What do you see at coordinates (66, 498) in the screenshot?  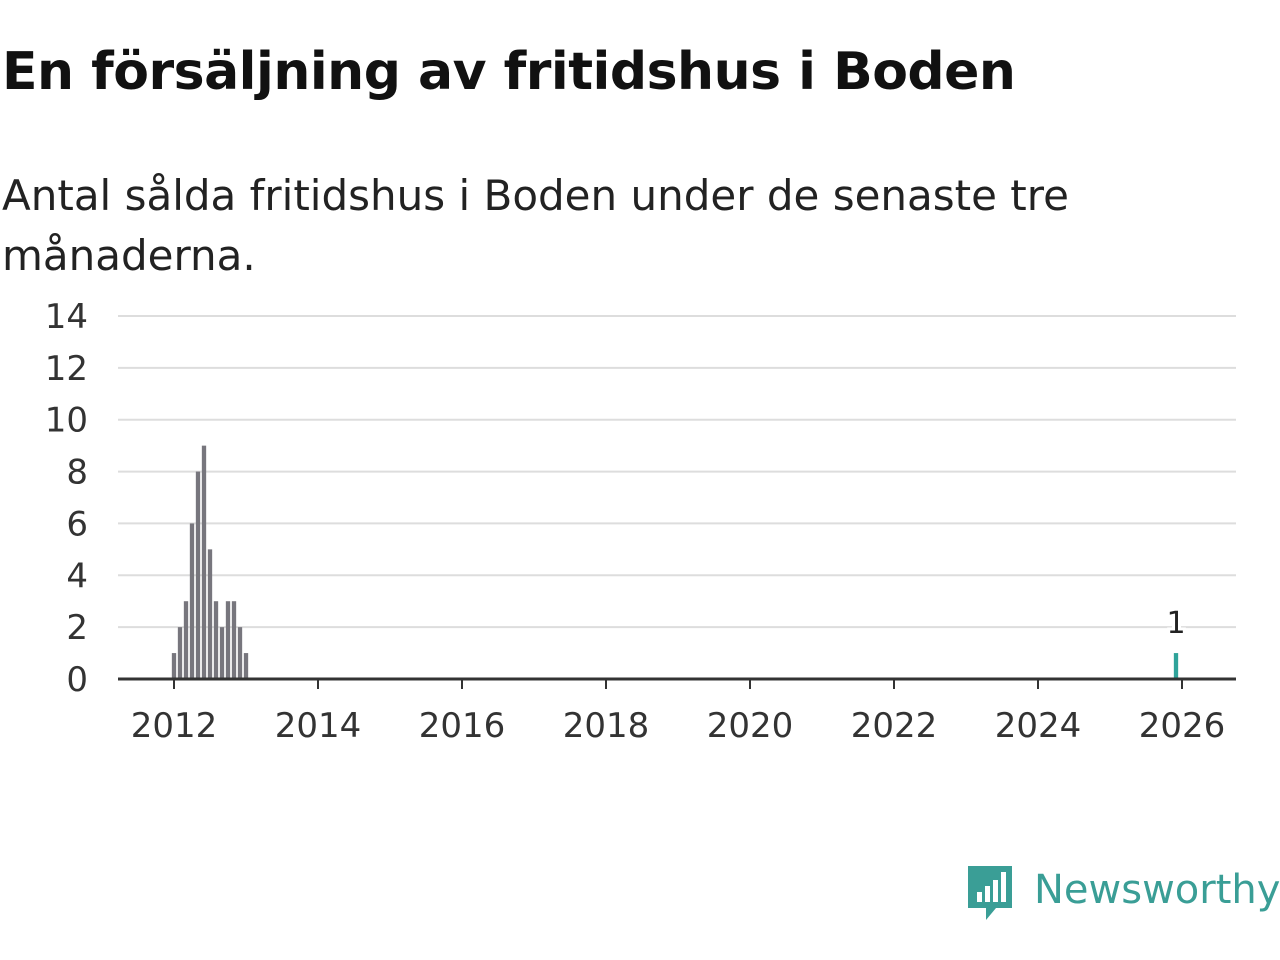 I see `y-axis-ticks: 0 2 4 6 8 10 12 14` at bounding box center [66, 498].